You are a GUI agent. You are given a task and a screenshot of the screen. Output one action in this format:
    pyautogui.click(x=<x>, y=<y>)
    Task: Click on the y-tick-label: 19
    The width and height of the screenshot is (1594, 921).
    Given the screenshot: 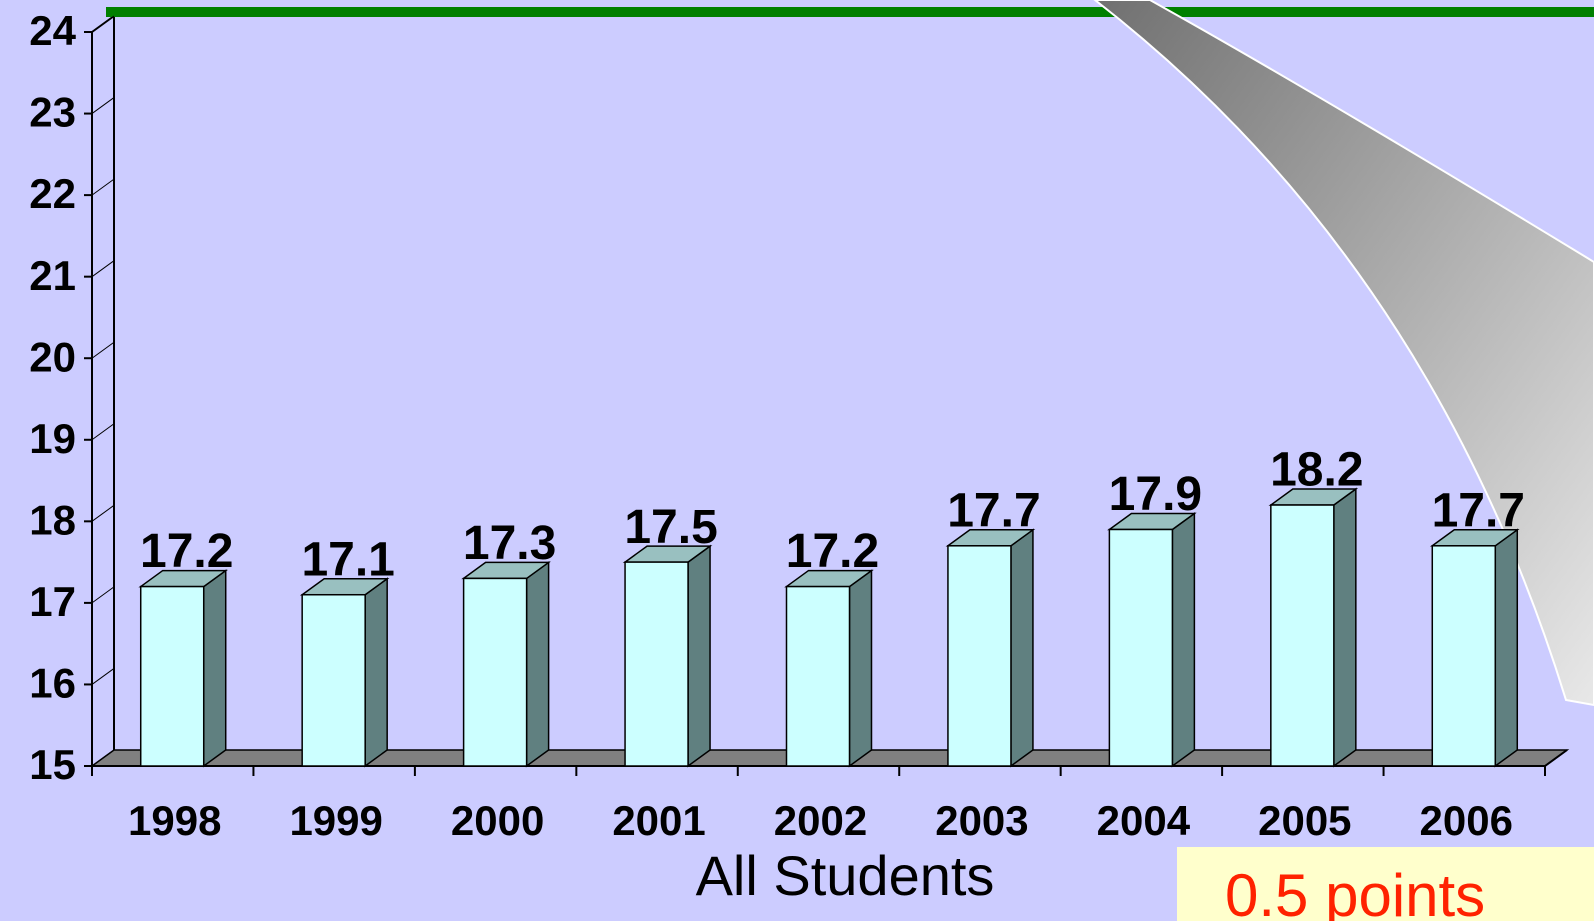 What is the action you would take?
    pyautogui.click(x=52, y=438)
    